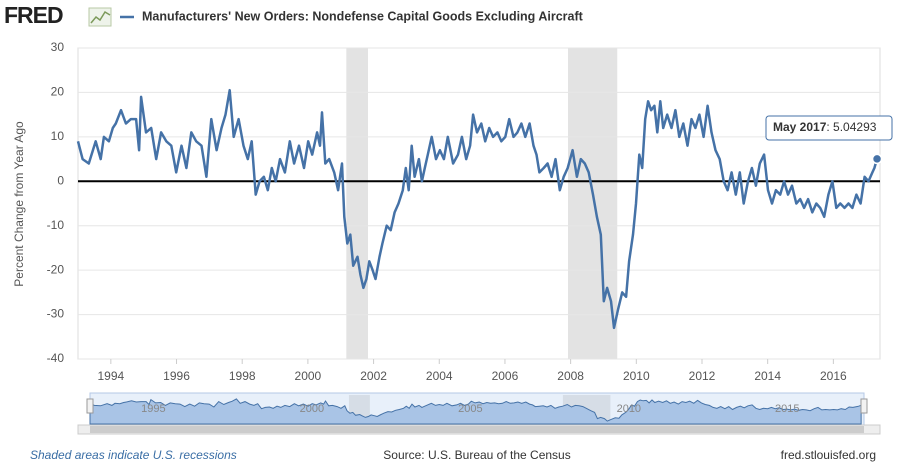  What do you see at coordinates (505, 376) in the screenshot?
I see `x-tick-label: 2006` at bounding box center [505, 376].